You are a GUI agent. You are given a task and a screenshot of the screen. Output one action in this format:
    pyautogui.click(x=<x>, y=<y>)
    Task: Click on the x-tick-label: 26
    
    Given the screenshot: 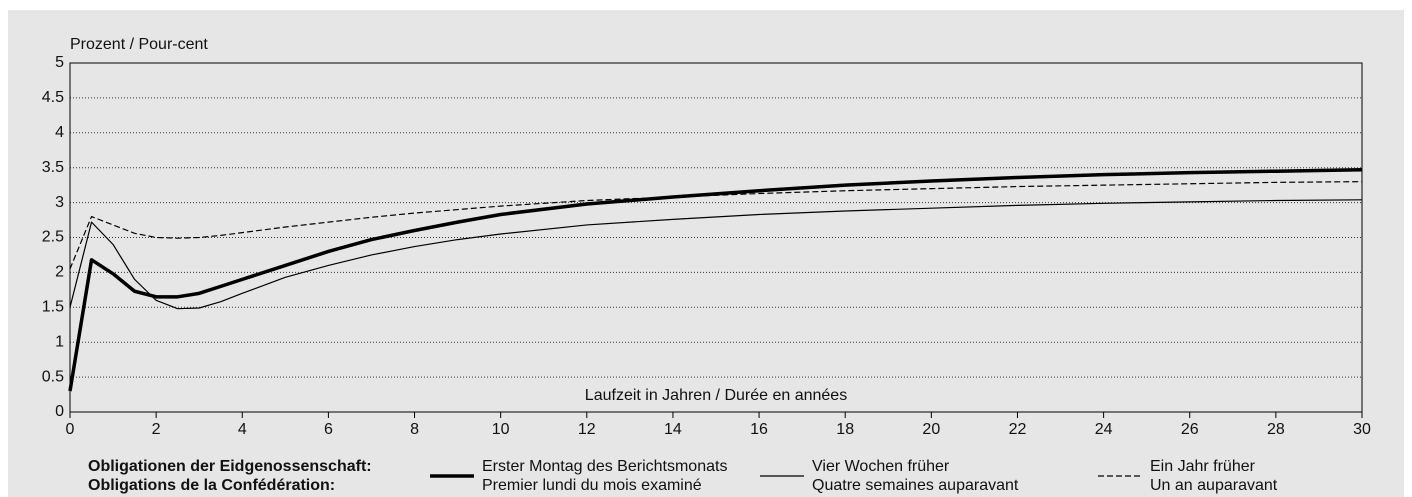 What is the action you would take?
    pyautogui.click(x=1190, y=429)
    